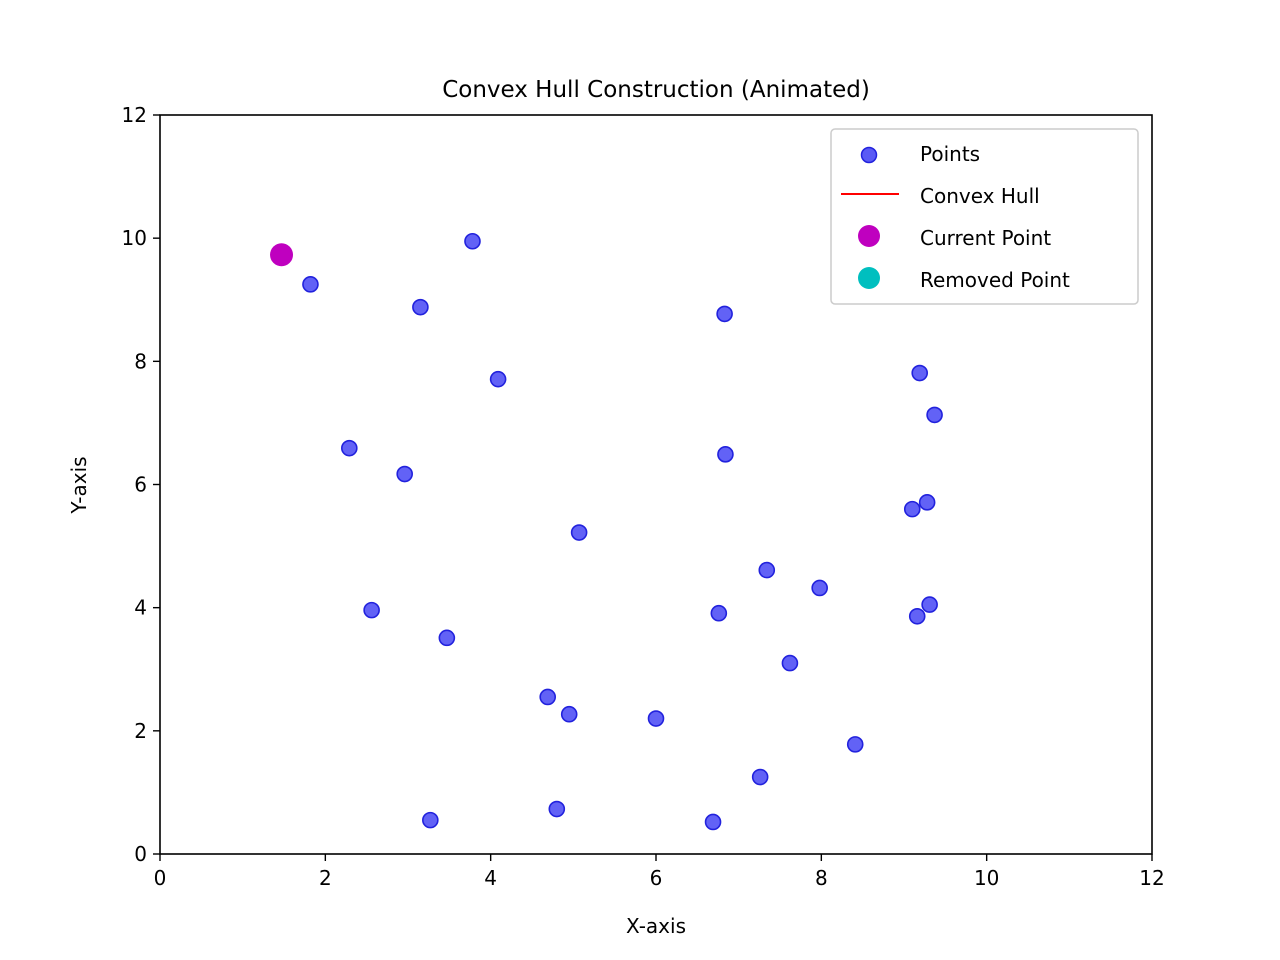 This screenshot has width=1280, height=960. Describe the element at coordinates (656, 926) in the screenshot. I see `x-axis-label: X-axis` at that location.